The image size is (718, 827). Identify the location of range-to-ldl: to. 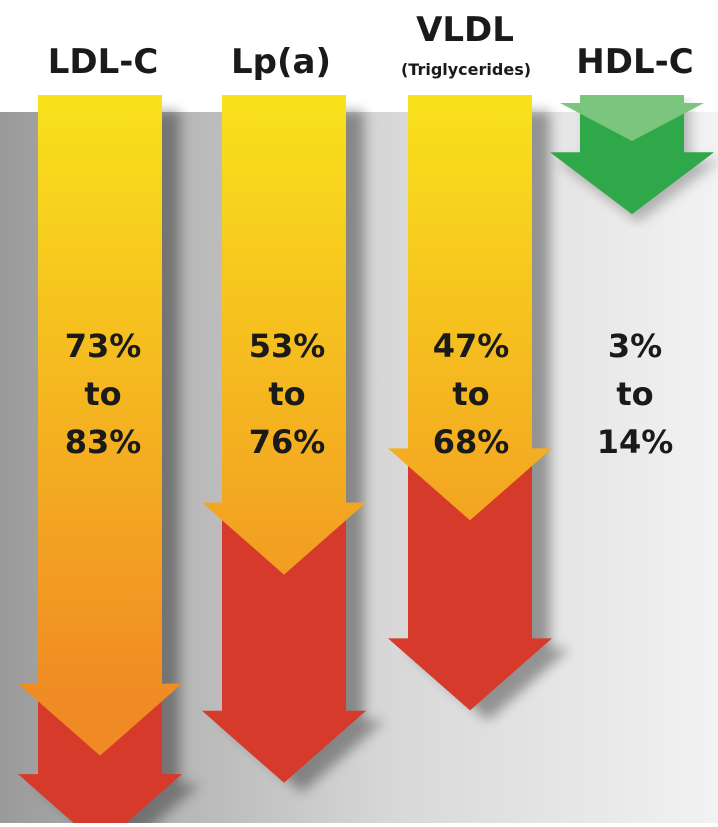
(103, 394).